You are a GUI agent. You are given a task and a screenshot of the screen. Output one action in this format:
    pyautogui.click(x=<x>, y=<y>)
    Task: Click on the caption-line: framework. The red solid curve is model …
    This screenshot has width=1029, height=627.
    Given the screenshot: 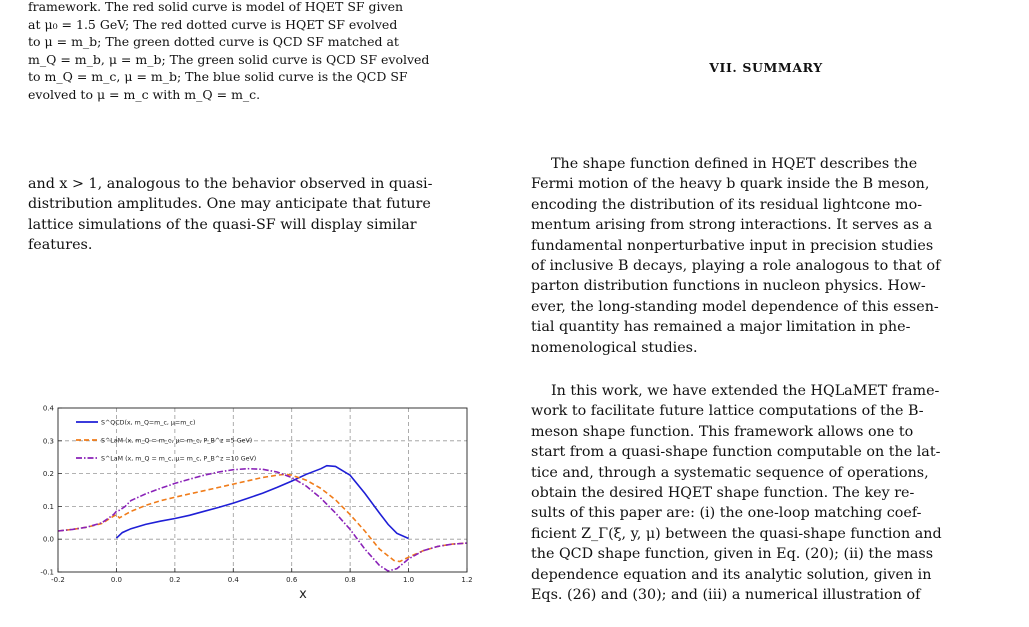 What is the action you would take?
    pyautogui.click(x=216, y=7)
    